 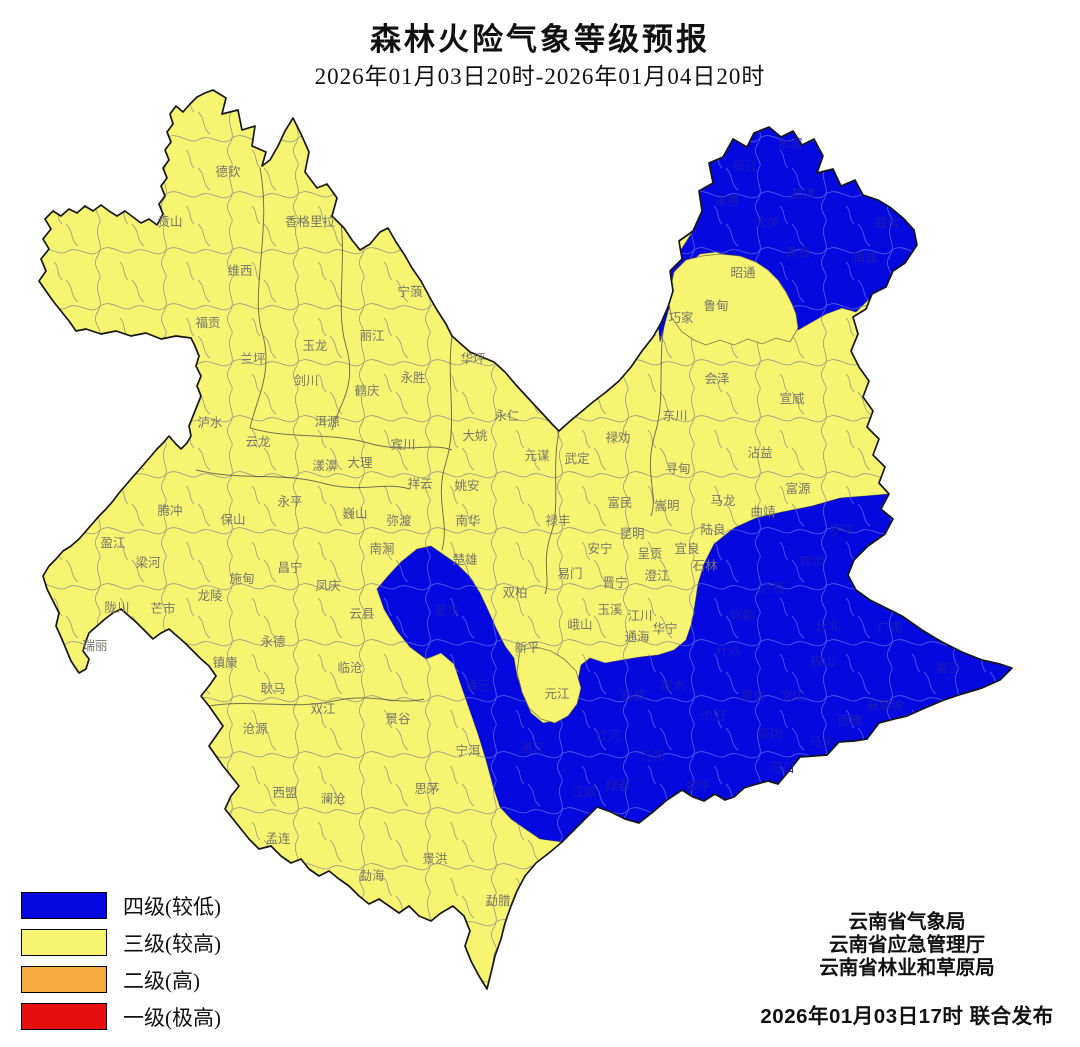 What do you see at coordinates (466, 485) in the screenshot?
I see `county-label: 姚安` at bounding box center [466, 485].